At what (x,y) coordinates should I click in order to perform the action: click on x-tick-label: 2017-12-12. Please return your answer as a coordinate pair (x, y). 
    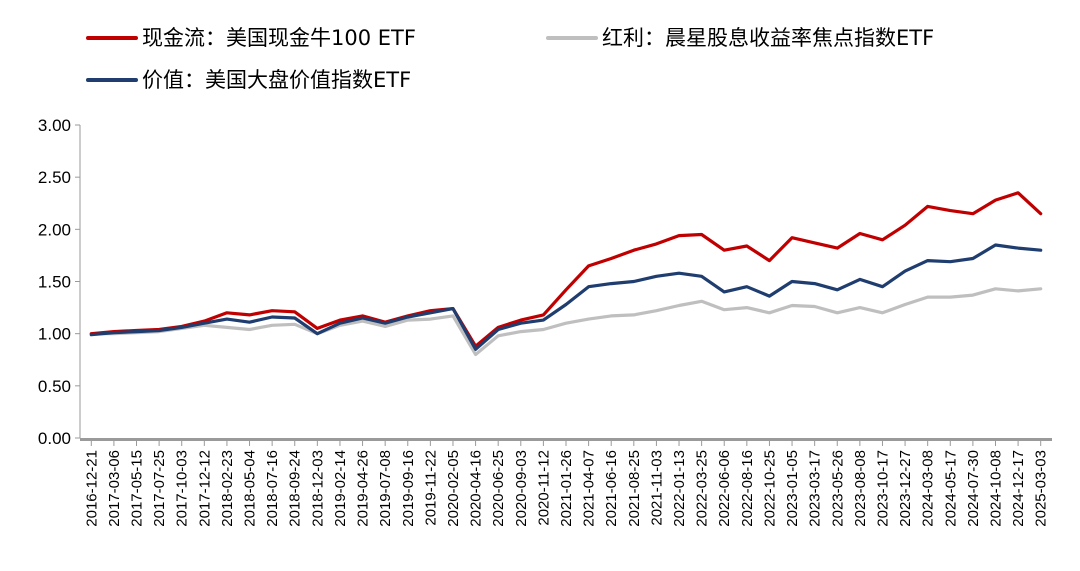
    Looking at the image, I should click on (204, 488).